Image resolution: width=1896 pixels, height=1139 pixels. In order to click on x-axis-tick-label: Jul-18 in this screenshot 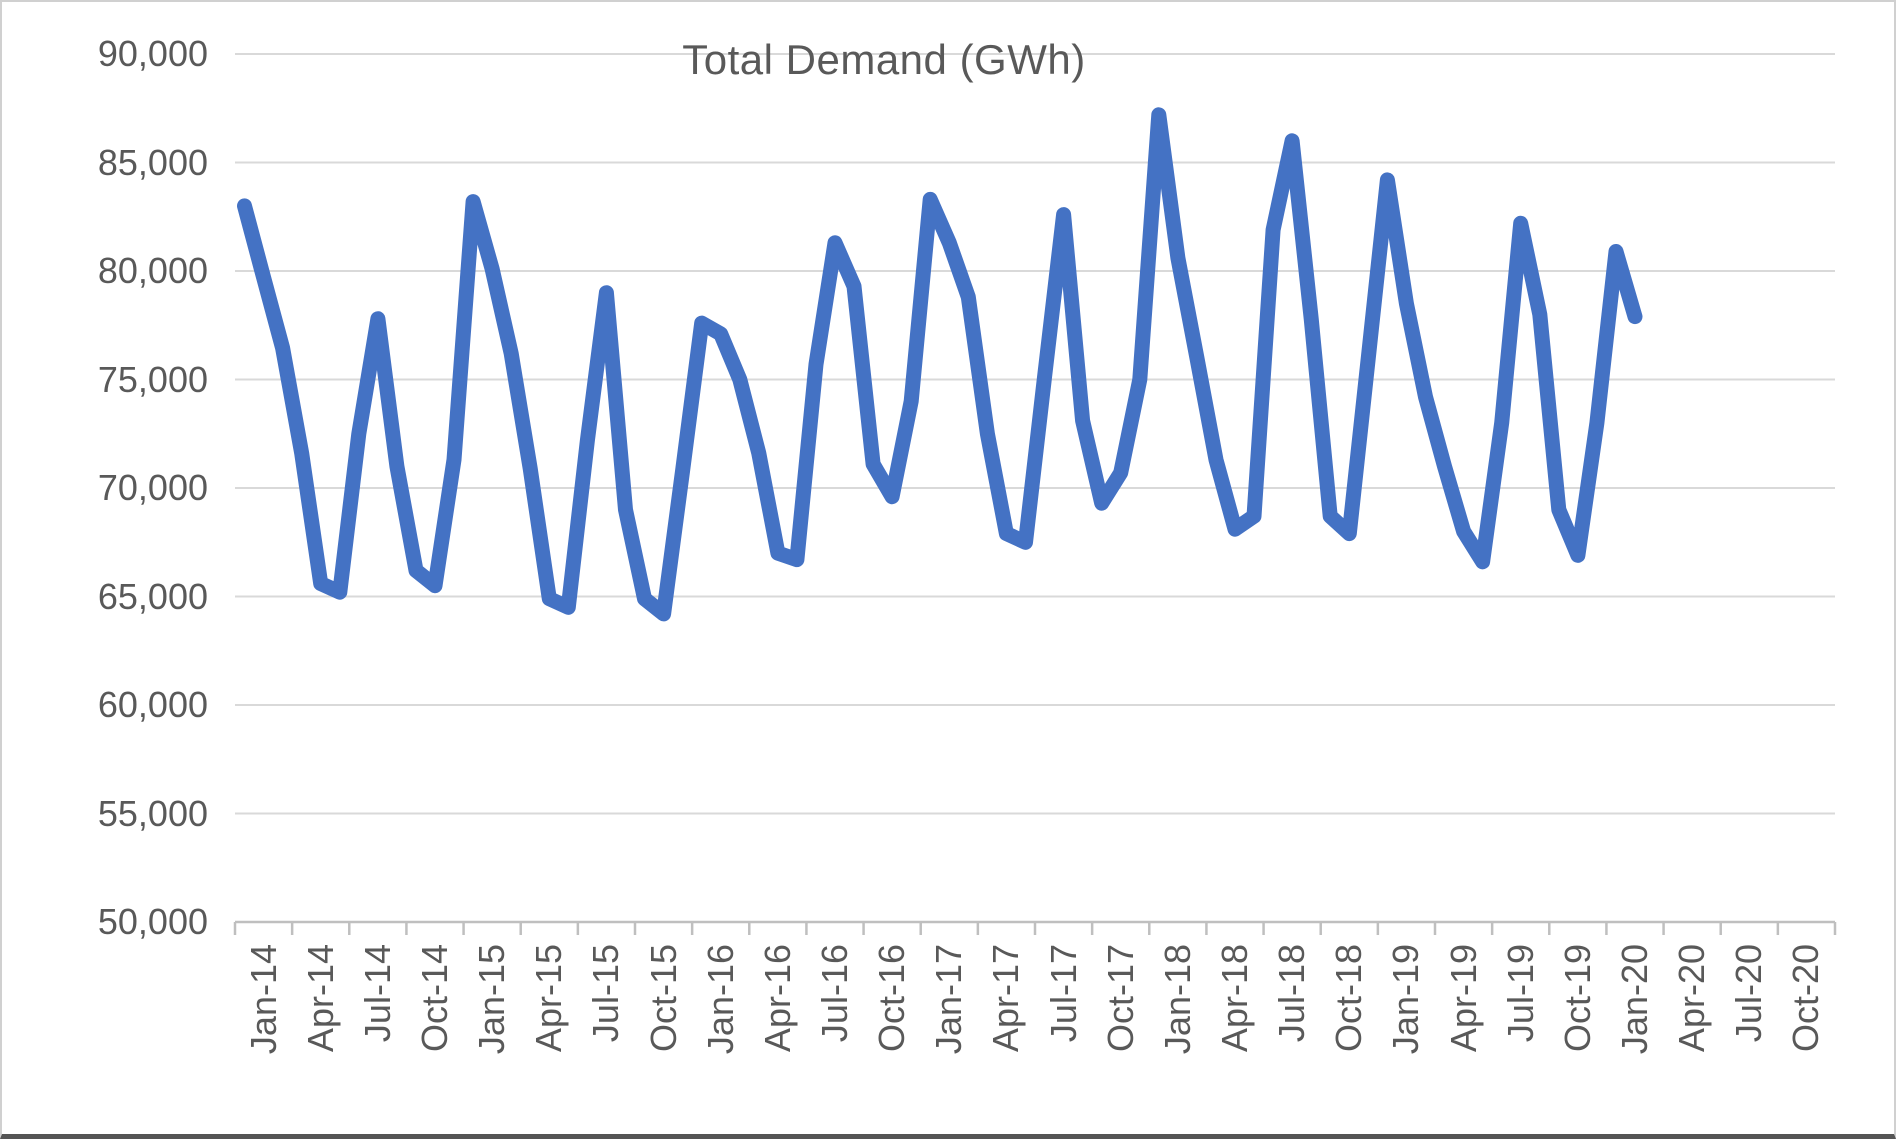, I will do `click(1292, 993)`.